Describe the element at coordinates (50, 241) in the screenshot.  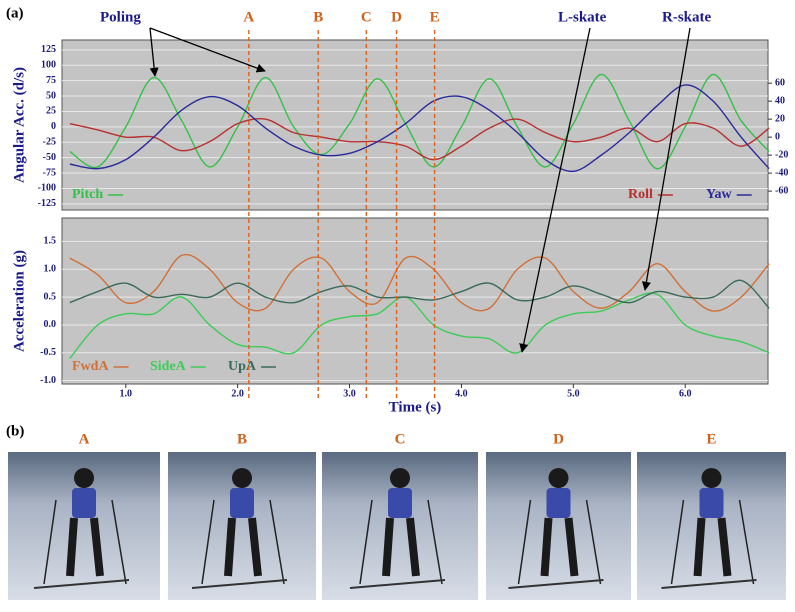
I see `y-tick-label: 1.5` at that location.